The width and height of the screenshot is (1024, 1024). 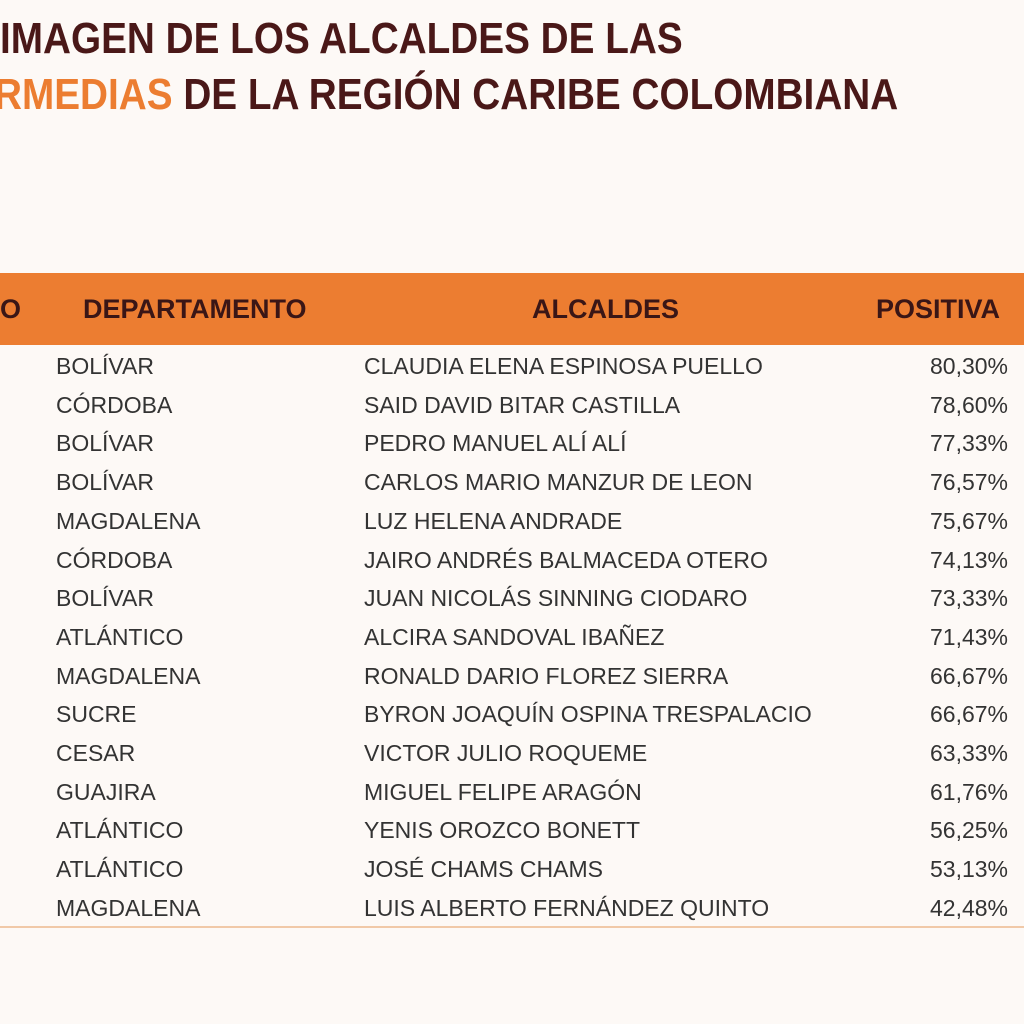 I want to click on positive-rating: 73,33%, so click(x=968, y=598).